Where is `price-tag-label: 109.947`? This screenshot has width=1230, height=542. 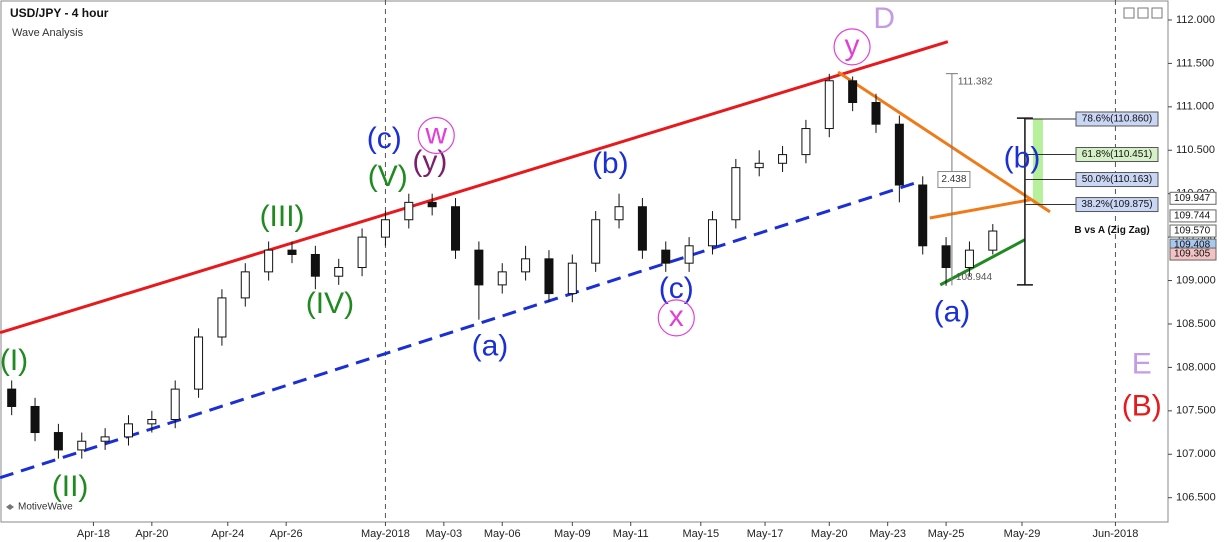 price-tag-label: 109.947 is located at coordinates (1192, 198).